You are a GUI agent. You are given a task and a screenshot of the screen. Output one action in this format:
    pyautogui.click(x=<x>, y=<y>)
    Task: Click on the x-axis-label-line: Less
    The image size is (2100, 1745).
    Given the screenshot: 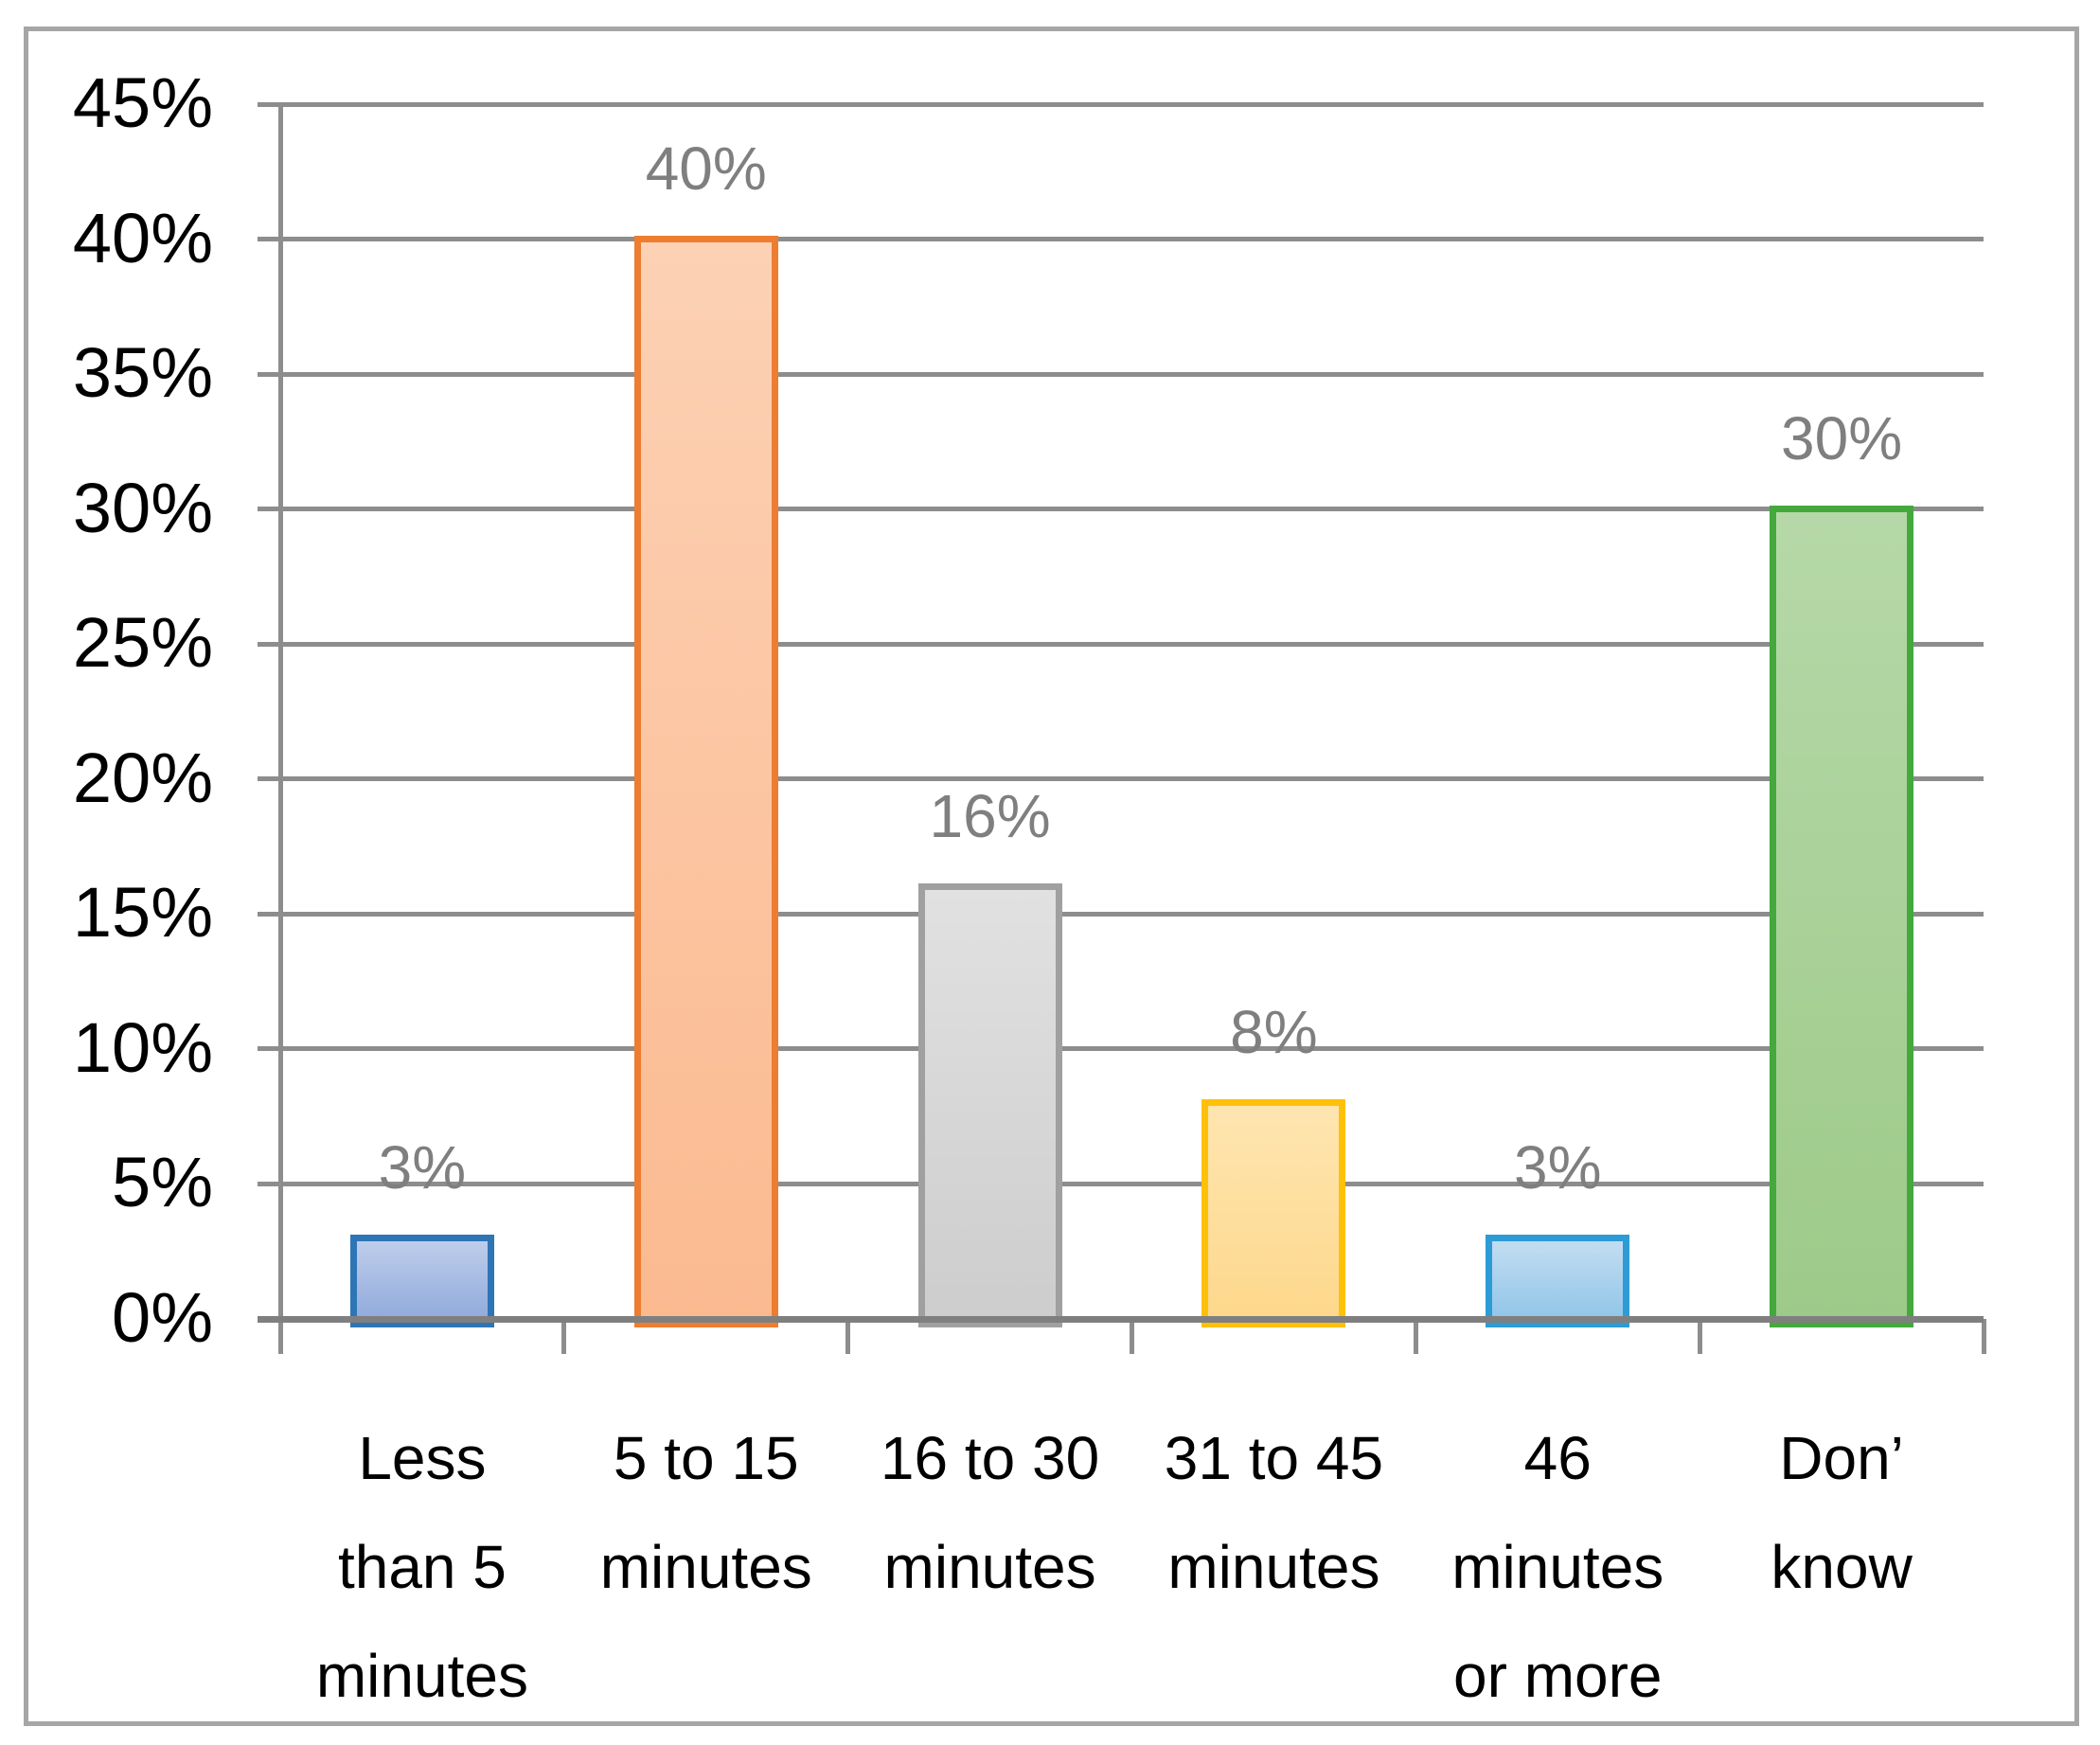 What is the action you would take?
    pyautogui.click(x=422, y=1458)
    